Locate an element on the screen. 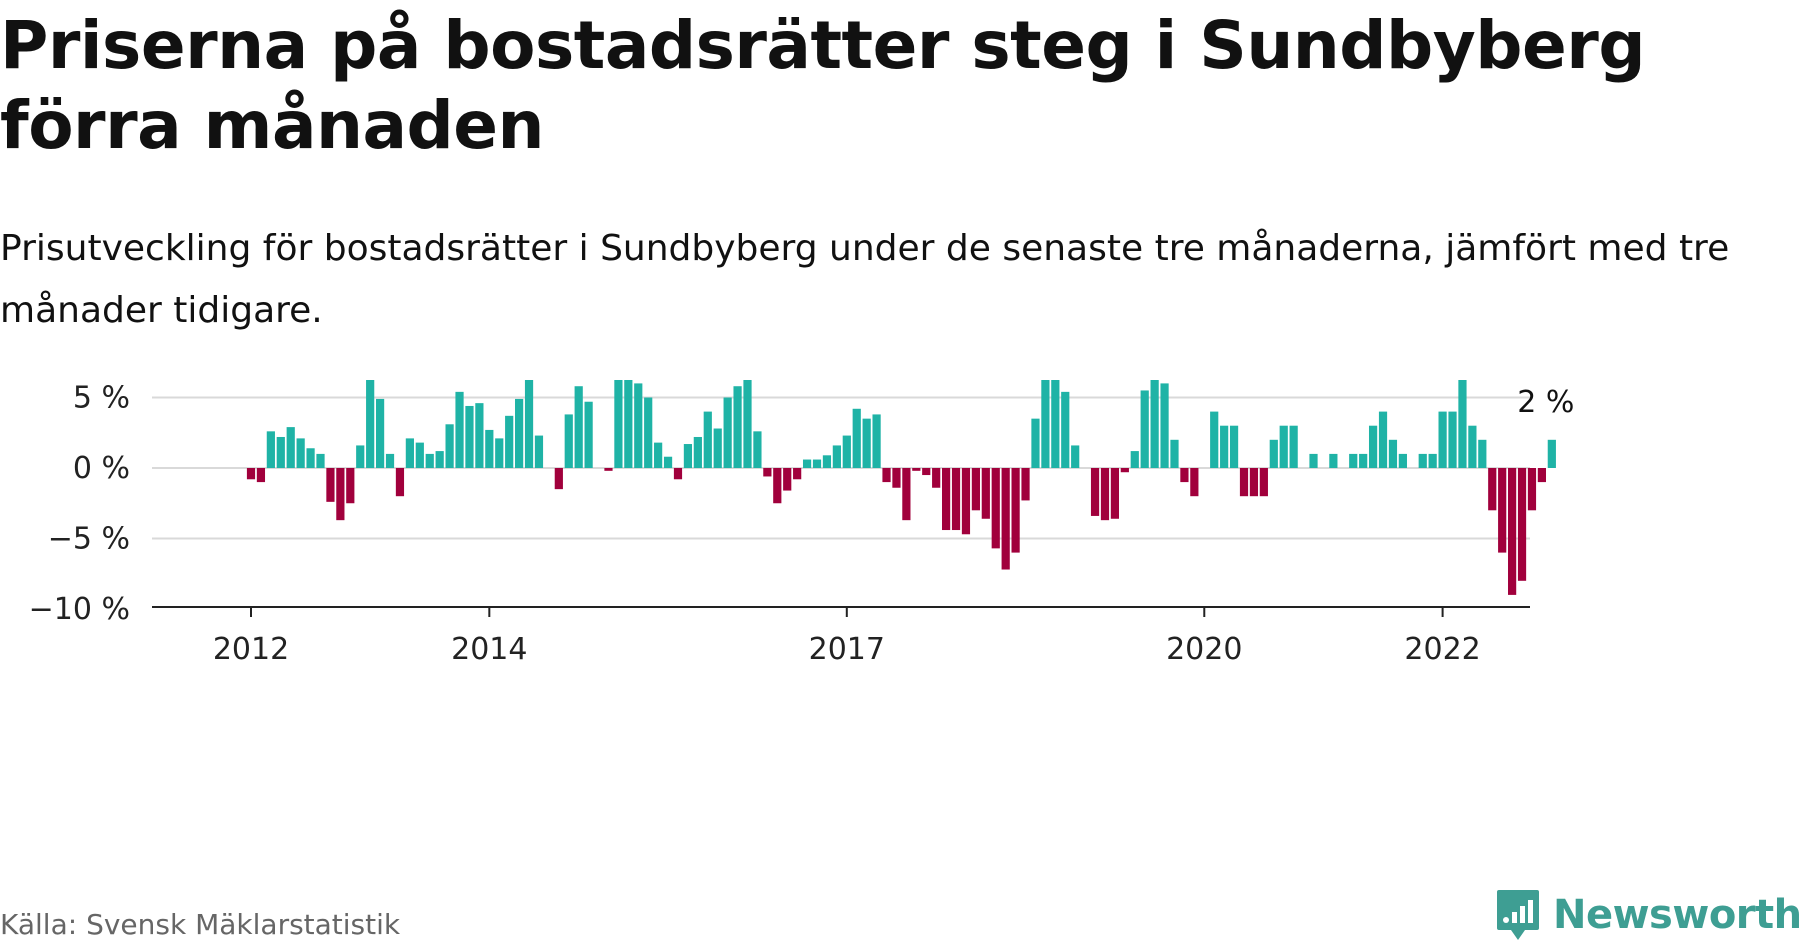 This screenshot has width=1800, height=948. axes is located at coordinates (841, 611).